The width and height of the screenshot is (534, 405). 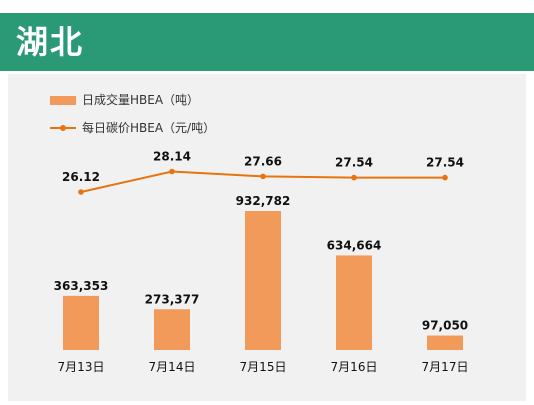 What do you see at coordinates (81, 177) in the screenshot?
I see `price-value-label: 26.12` at bounding box center [81, 177].